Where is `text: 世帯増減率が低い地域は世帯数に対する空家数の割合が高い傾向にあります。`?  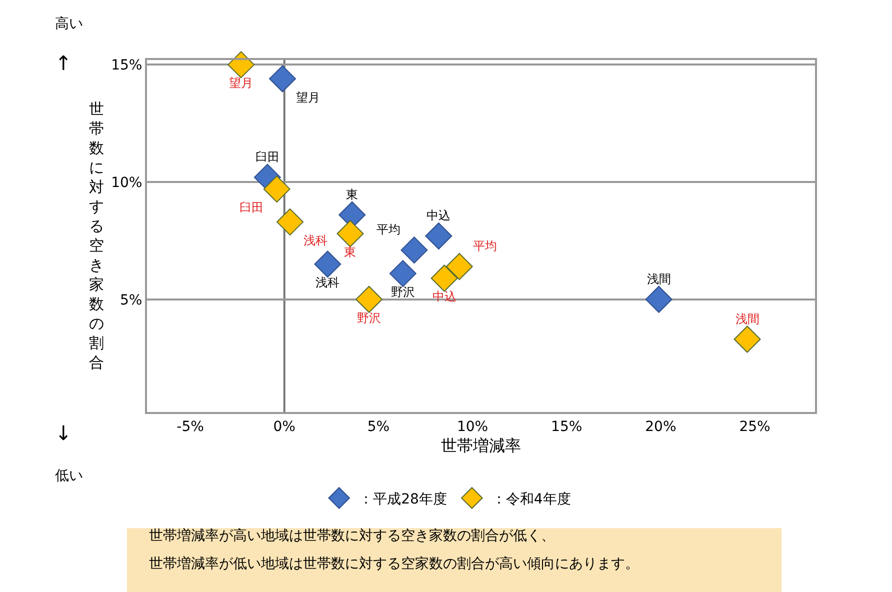 text: 世帯増減率が低い地域は世帯数に対する空家数の割合が高い傾向にあります。 is located at coordinates (394, 563).